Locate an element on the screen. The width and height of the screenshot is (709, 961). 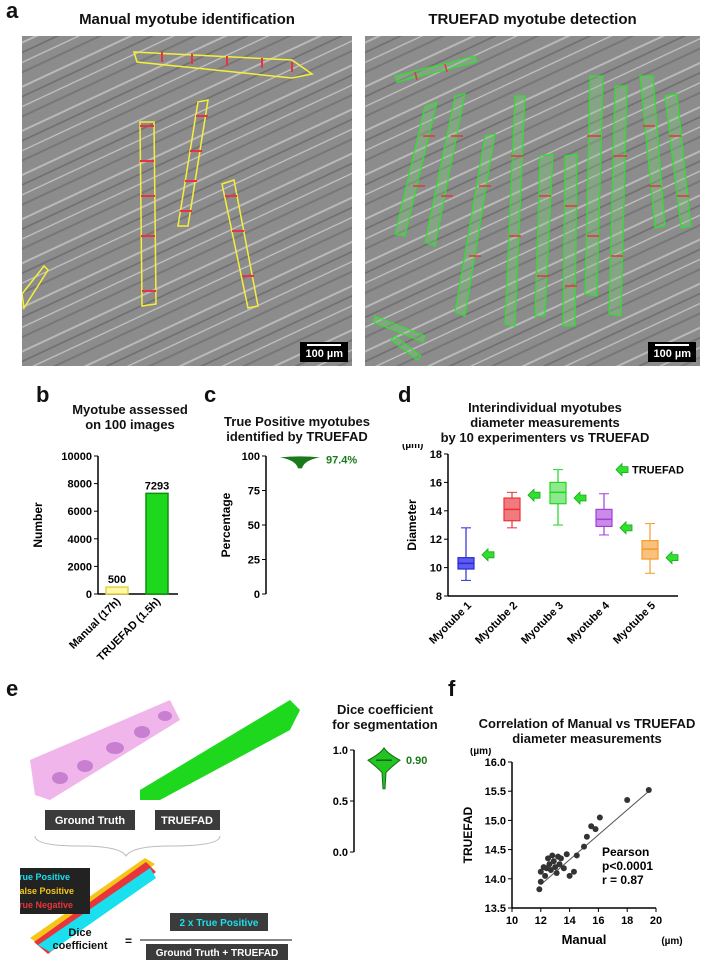
chart-e-ytick-label: 1.0 is located at coordinates (340, 751).